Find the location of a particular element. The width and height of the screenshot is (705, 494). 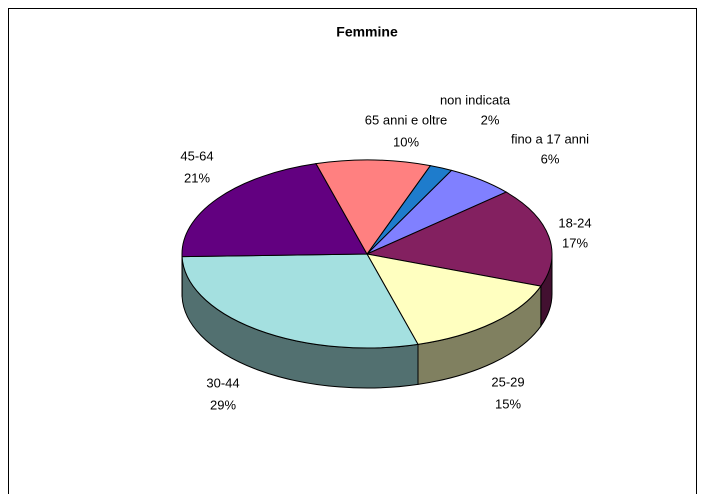

slice-label: 18-24 is located at coordinates (574, 222).